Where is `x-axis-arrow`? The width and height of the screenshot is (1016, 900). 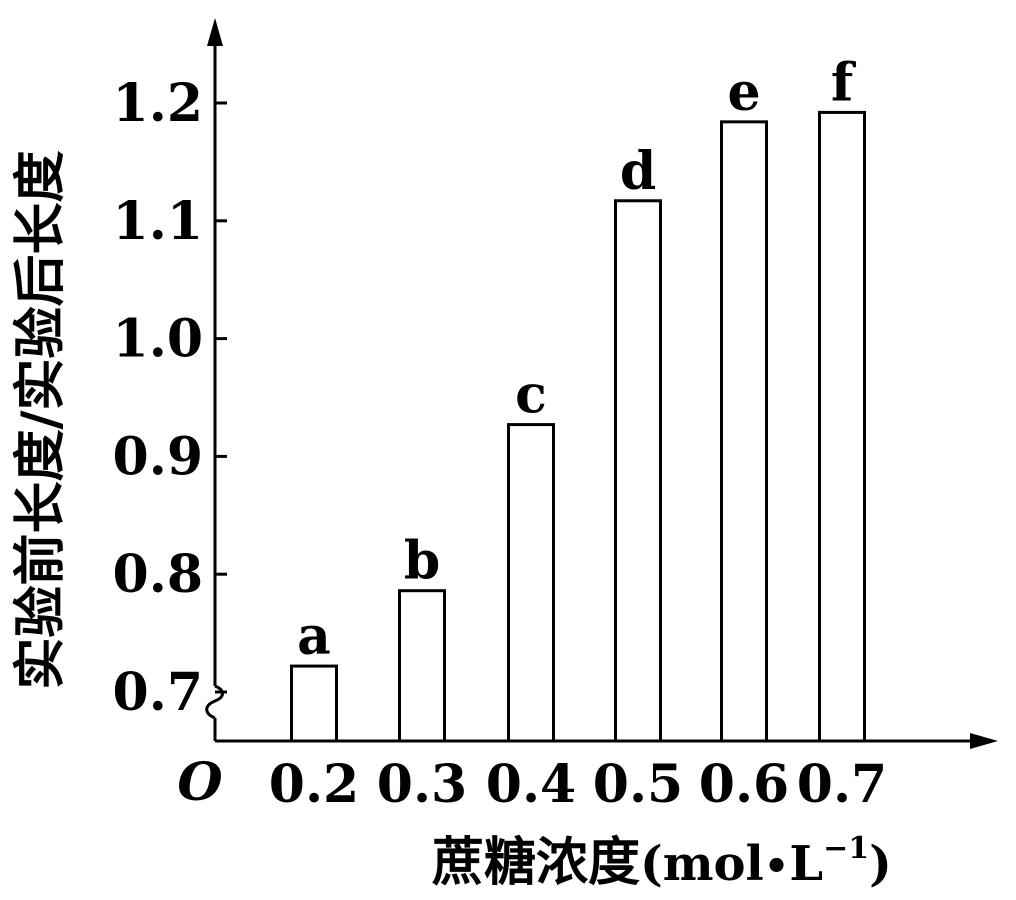 x-axis-arrow is located at coordinates (984, 741).